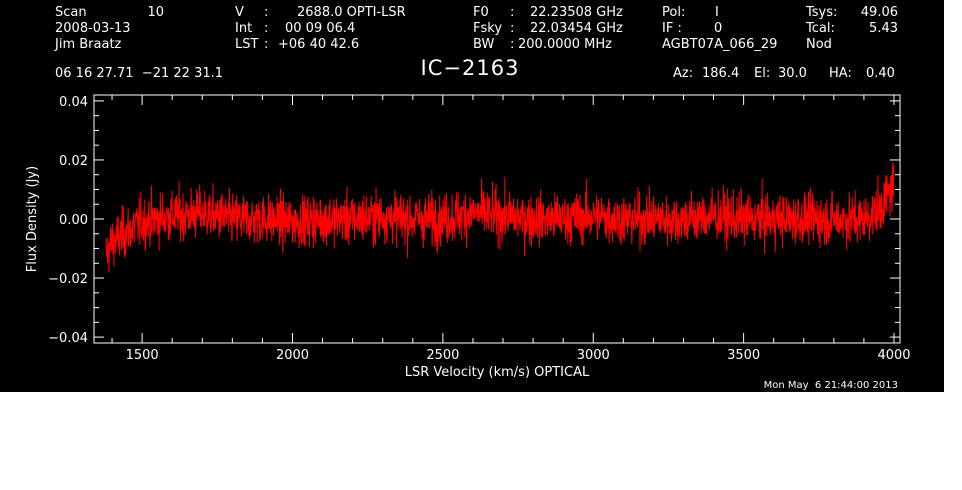 The height and width of the screenshot is (490, 962). What do you see at coordinates (576, 28) in the screenshot?
I see `fsky-value: 22.03454 GHz` at bounding box center [576, 28].